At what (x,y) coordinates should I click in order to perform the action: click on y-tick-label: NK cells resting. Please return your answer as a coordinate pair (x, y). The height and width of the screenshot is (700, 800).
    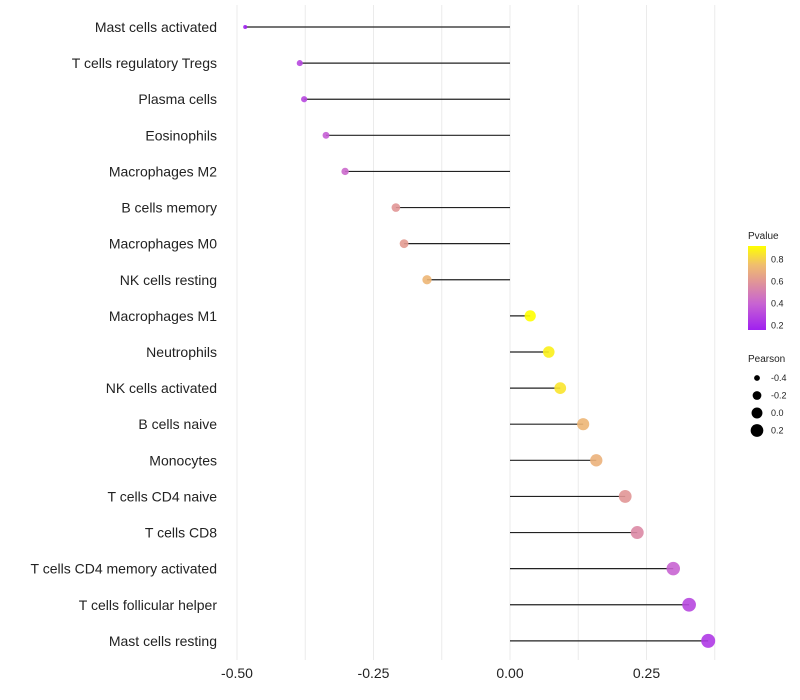
    Looking at the image, I should click on (168, 280).